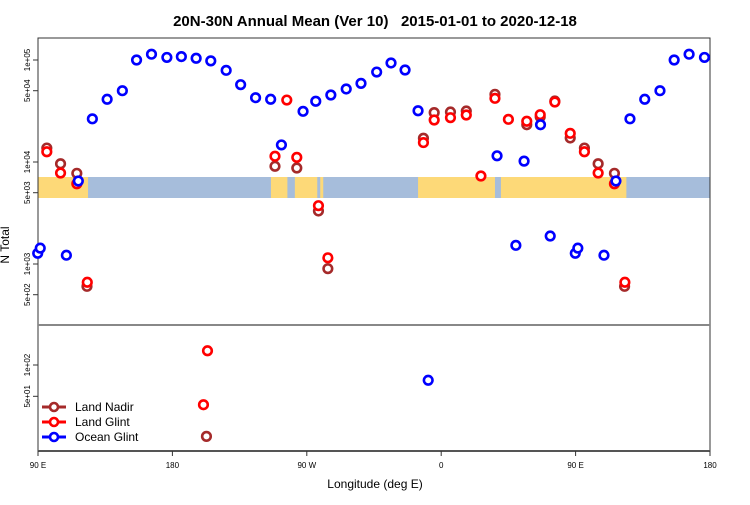 The image size is (750, 505). I want to click on y-tick-label: 1e+02, so click(27, 364).